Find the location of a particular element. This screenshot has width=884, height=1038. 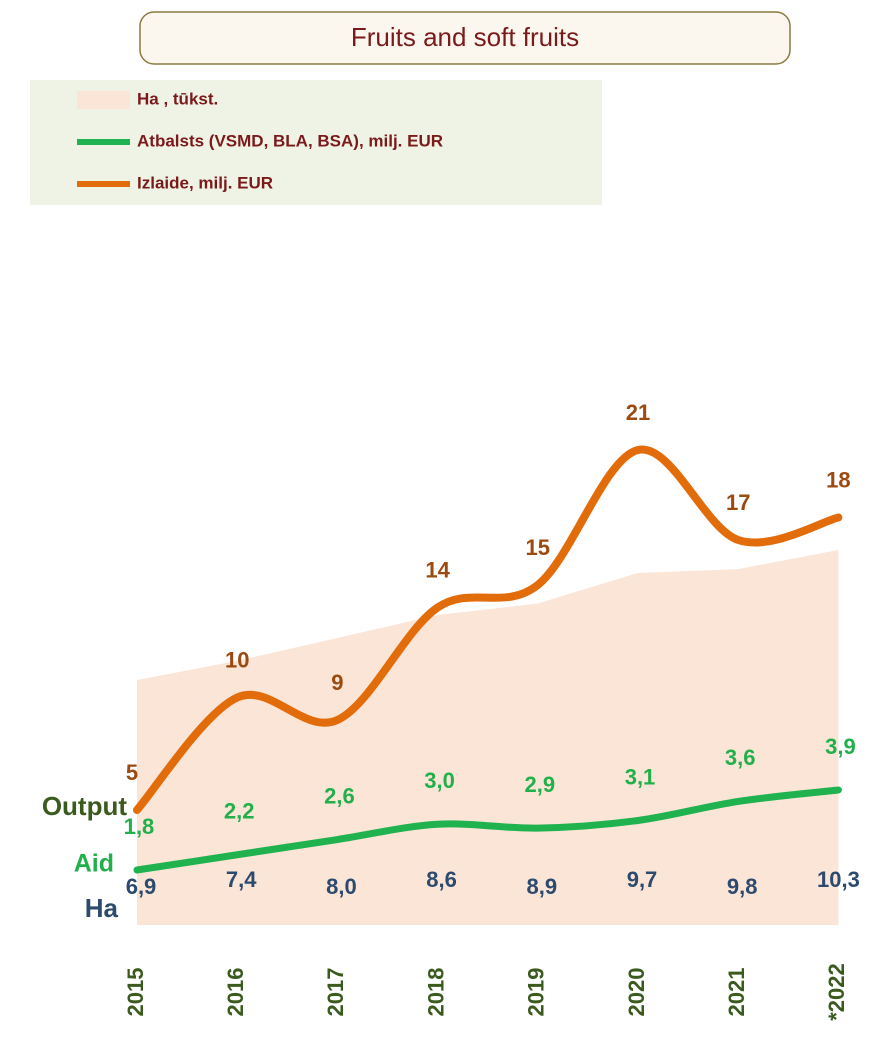

x-tick-label: 2019 is located at coordinates (536, 992).